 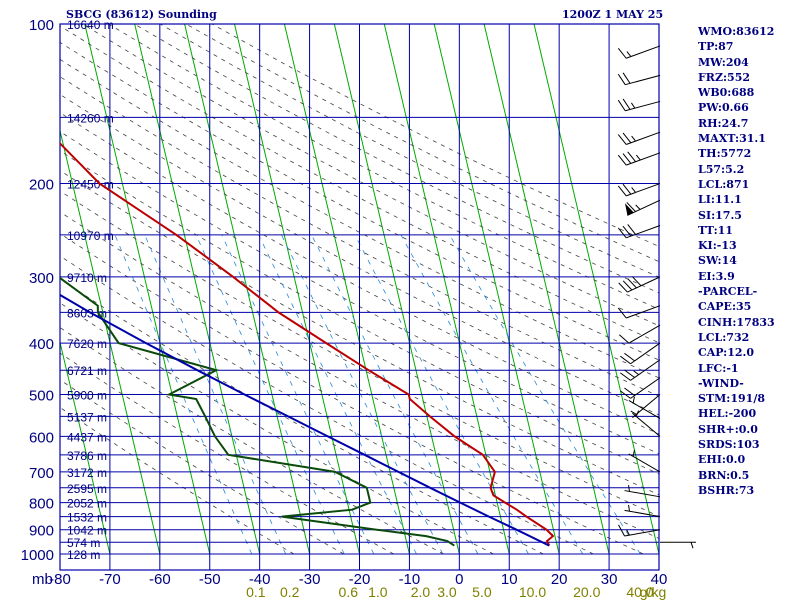 I want to click on mixing-ratio-label: 0.2, so click(x=290, y=592).